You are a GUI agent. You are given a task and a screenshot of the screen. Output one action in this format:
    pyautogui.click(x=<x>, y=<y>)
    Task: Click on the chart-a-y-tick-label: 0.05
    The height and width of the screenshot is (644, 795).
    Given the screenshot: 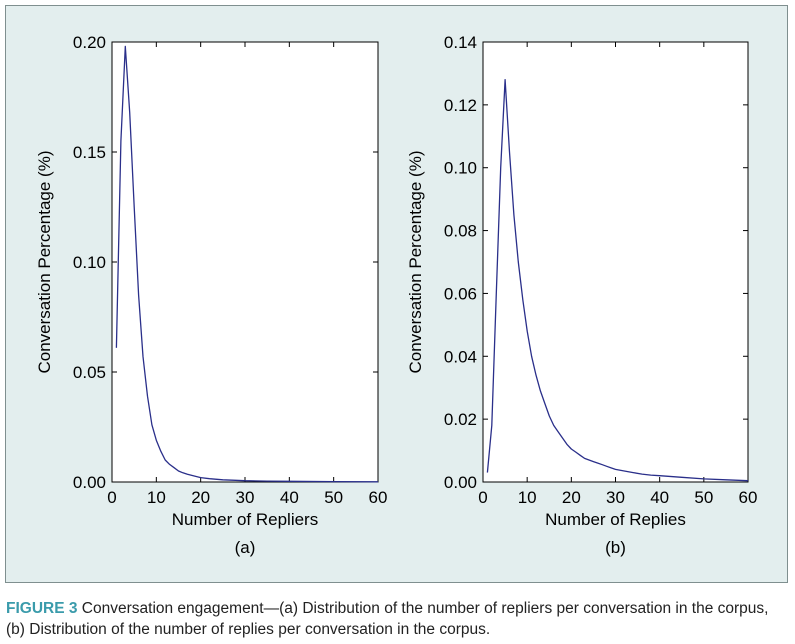 What is the action you would take?
    pyautogui.click(x=89, y=372)
    